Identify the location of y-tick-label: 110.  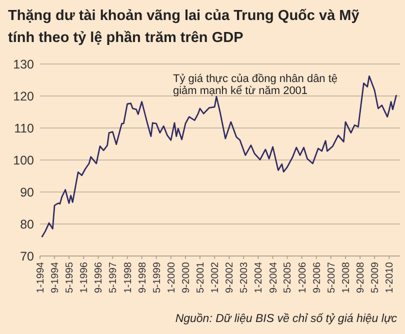
(24, 128).